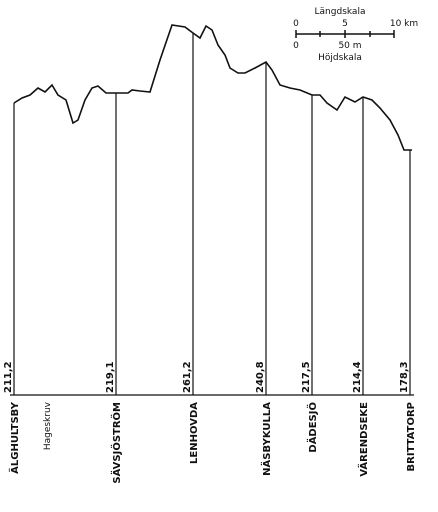 The height and width of the screenshot is (512, 438). What do you see at coordinates (8, 377) in the screenshot?
I see `station-elevation: 211,2` at bounding box center [8, 377].